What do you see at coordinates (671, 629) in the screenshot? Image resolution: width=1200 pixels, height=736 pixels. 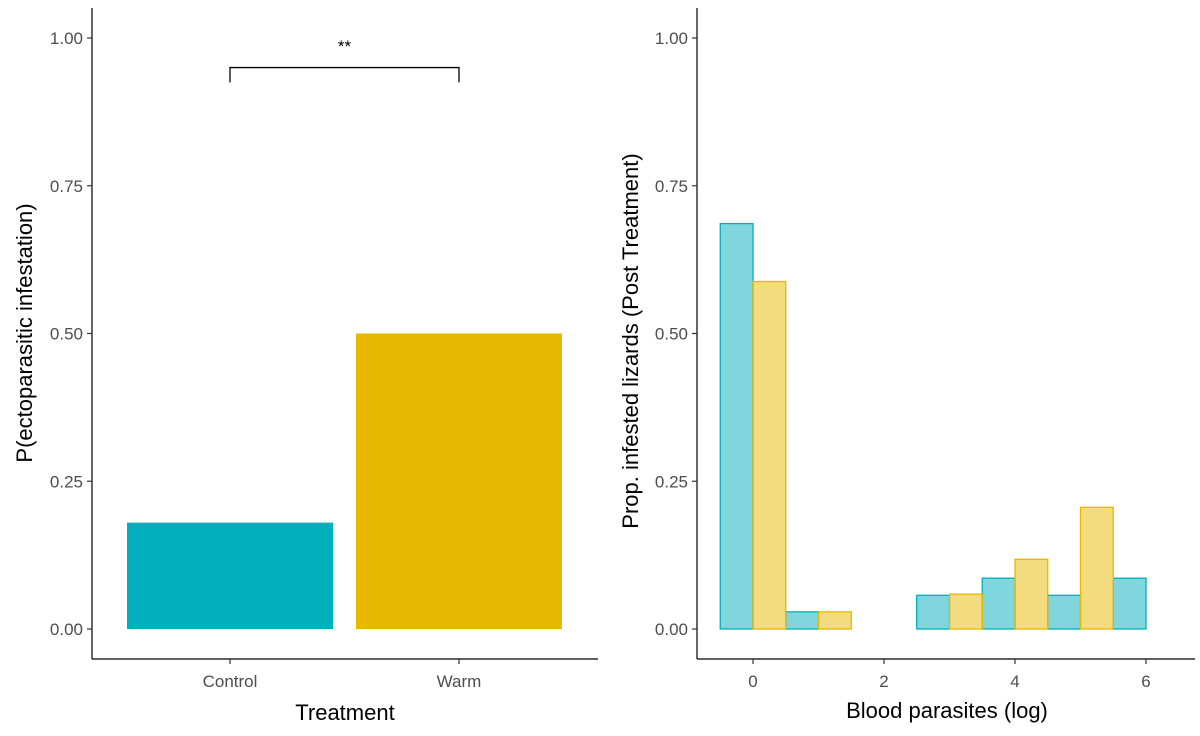 I see `right-y-tick-label: 0.00` at bounding box center [671, 629].